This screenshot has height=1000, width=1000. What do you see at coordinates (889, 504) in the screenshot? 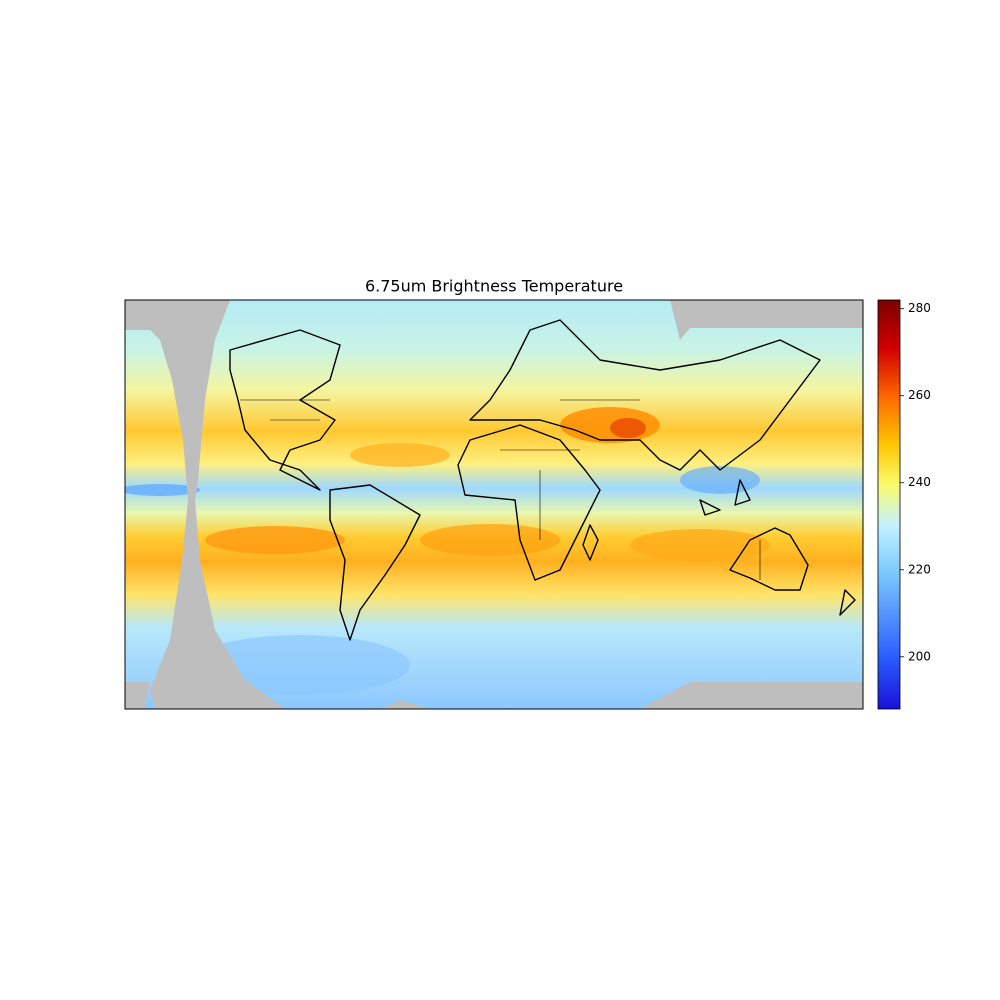
I see `colorbar-scale` at bounding box center [889, 504].